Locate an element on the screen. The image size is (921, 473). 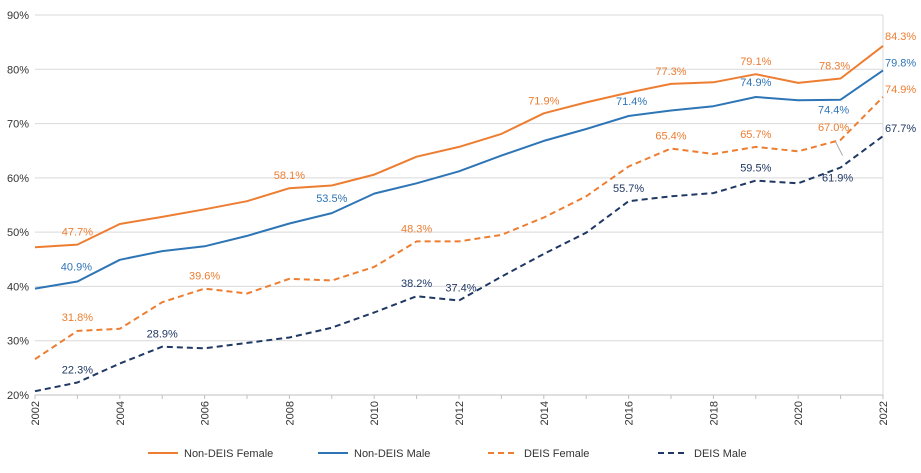
x-tick-label: 2006 is located at coordinates (206, 413).